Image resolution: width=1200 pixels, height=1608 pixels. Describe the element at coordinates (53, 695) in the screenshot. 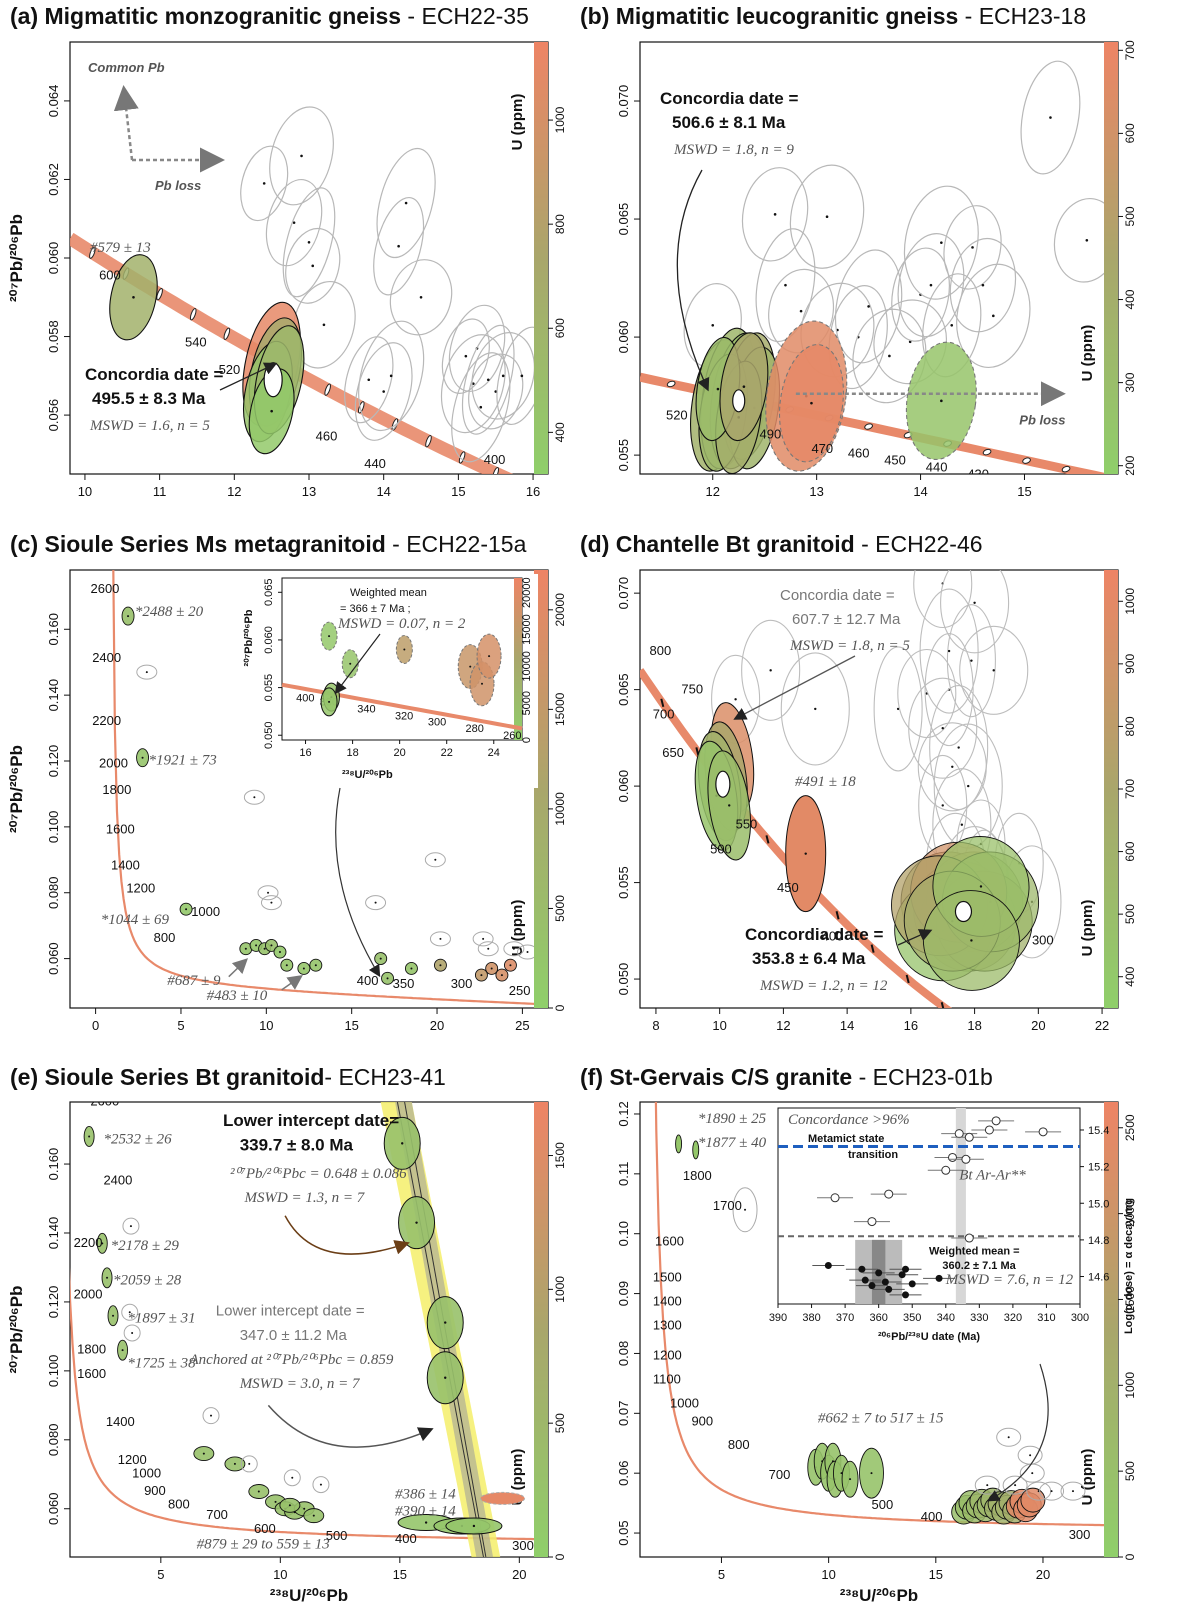

I see `y-tick-label: 0.140` at that location.